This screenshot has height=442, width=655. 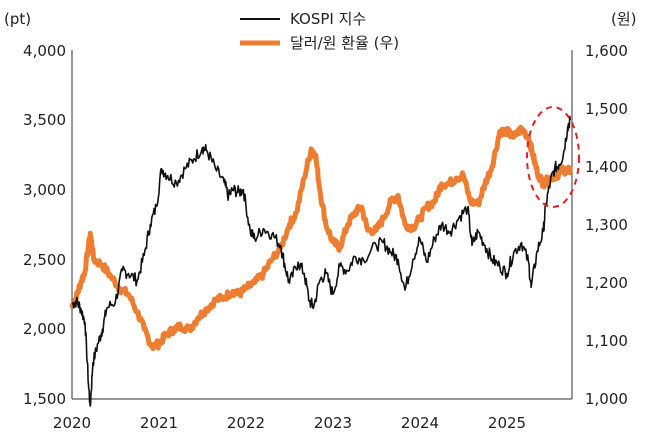 What do you see at coordinates (44, 399) in the screenshot?
I see `left-tick-label: 1,500` at bounding box center [44, 399].